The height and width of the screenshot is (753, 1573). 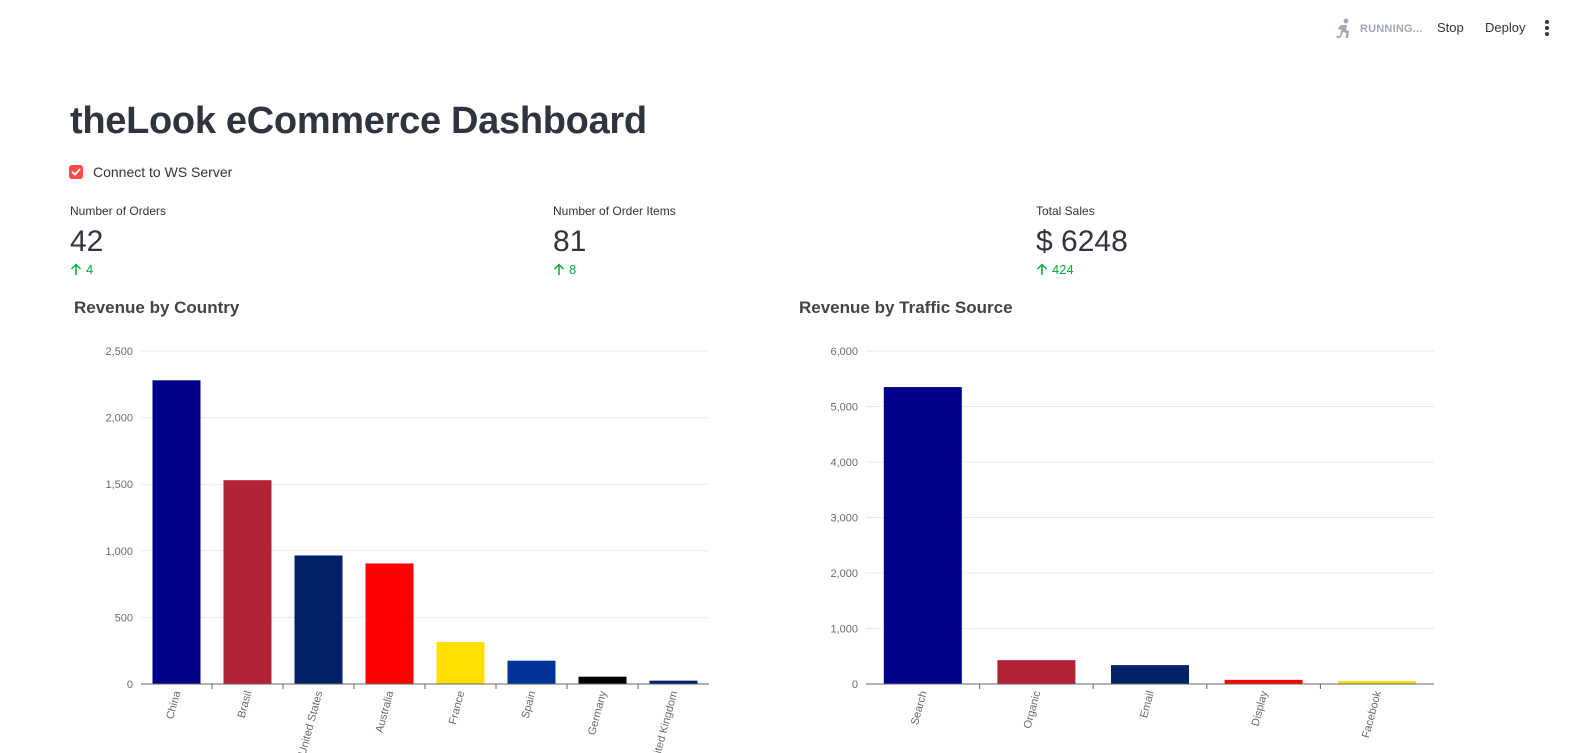 What do you see at coordinates (124, 618) in the screenshot?
I see `y-tick-label: 500` at bounding box center [124, 618].